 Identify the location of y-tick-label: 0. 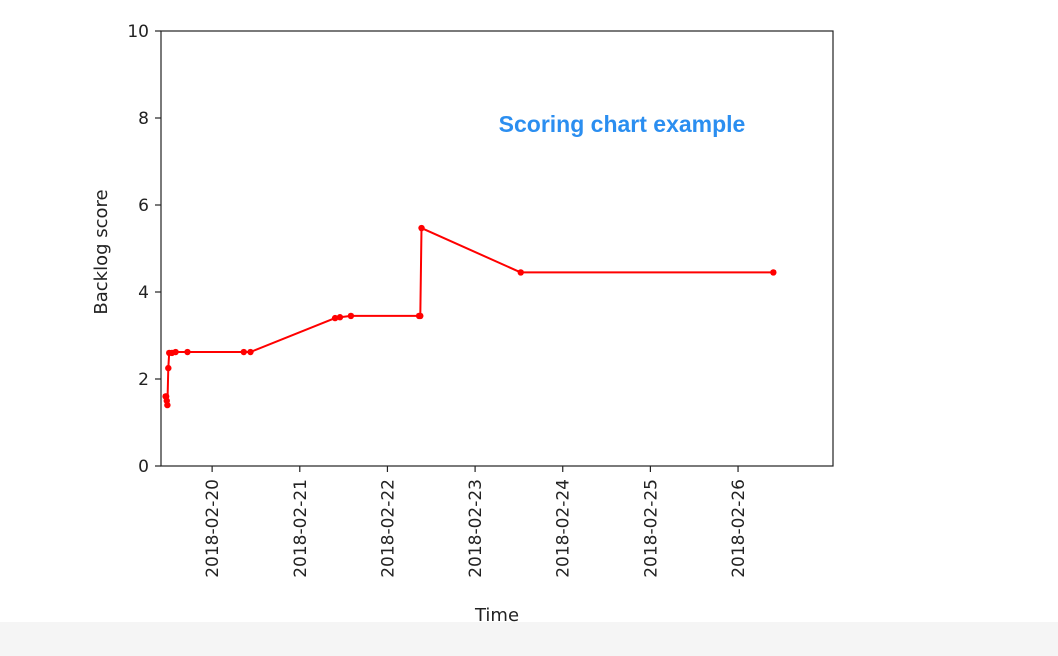
(143, 467).